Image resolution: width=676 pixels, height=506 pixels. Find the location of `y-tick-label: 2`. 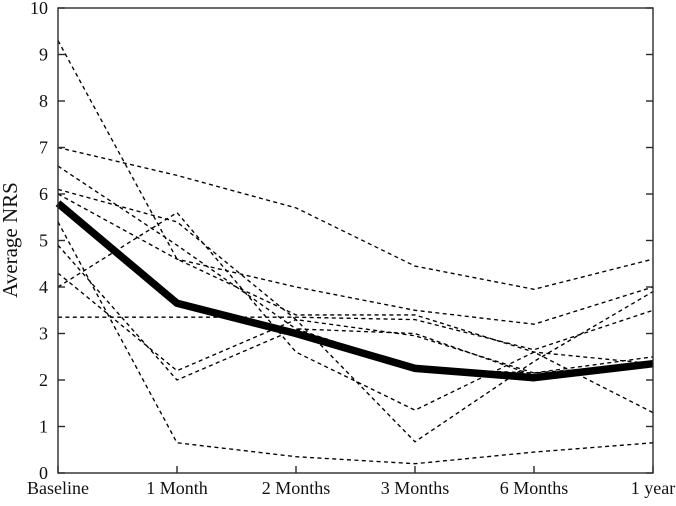

y-tick-label: 2 is located at coordinates (43, 380).